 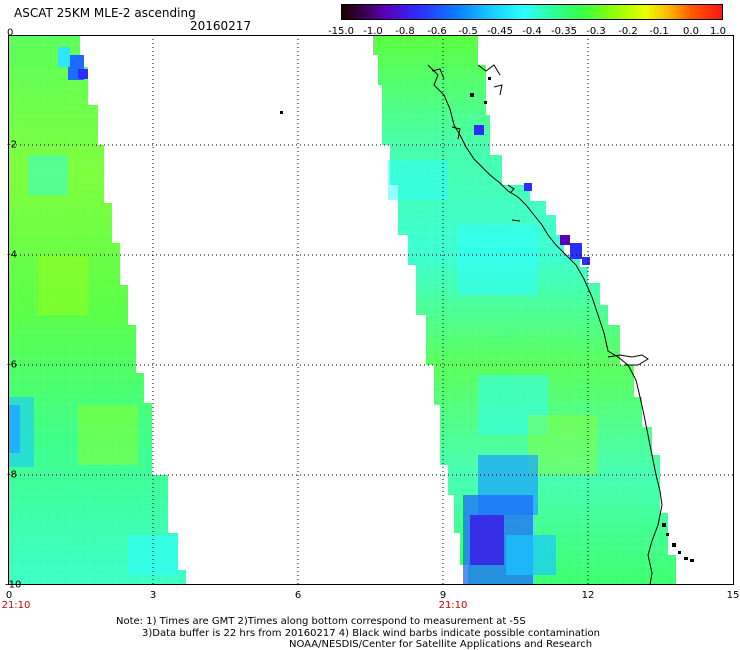 I want to click on colorbar-label: -0.5, so click(x=468, y=31).